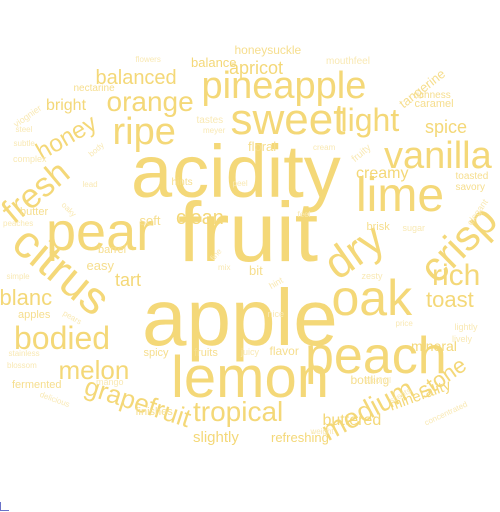 The height and width of the screenshot is (512, 500). Describe the element at coordinates (470, 187) in the screenshot. I see `cloud-word: savory` at that location.